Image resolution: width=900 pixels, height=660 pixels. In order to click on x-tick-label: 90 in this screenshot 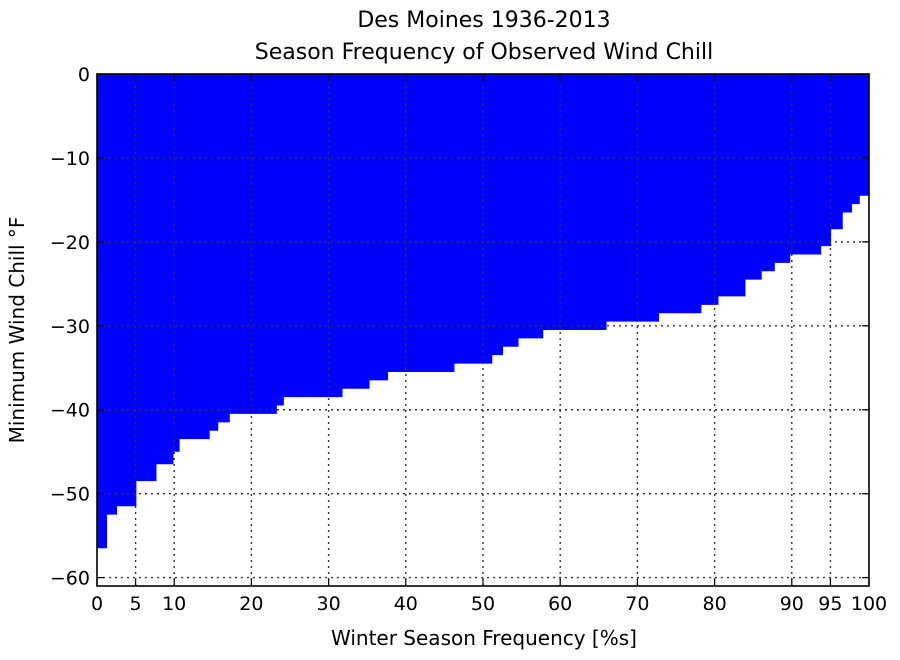, I will do `click(792, 604)`.